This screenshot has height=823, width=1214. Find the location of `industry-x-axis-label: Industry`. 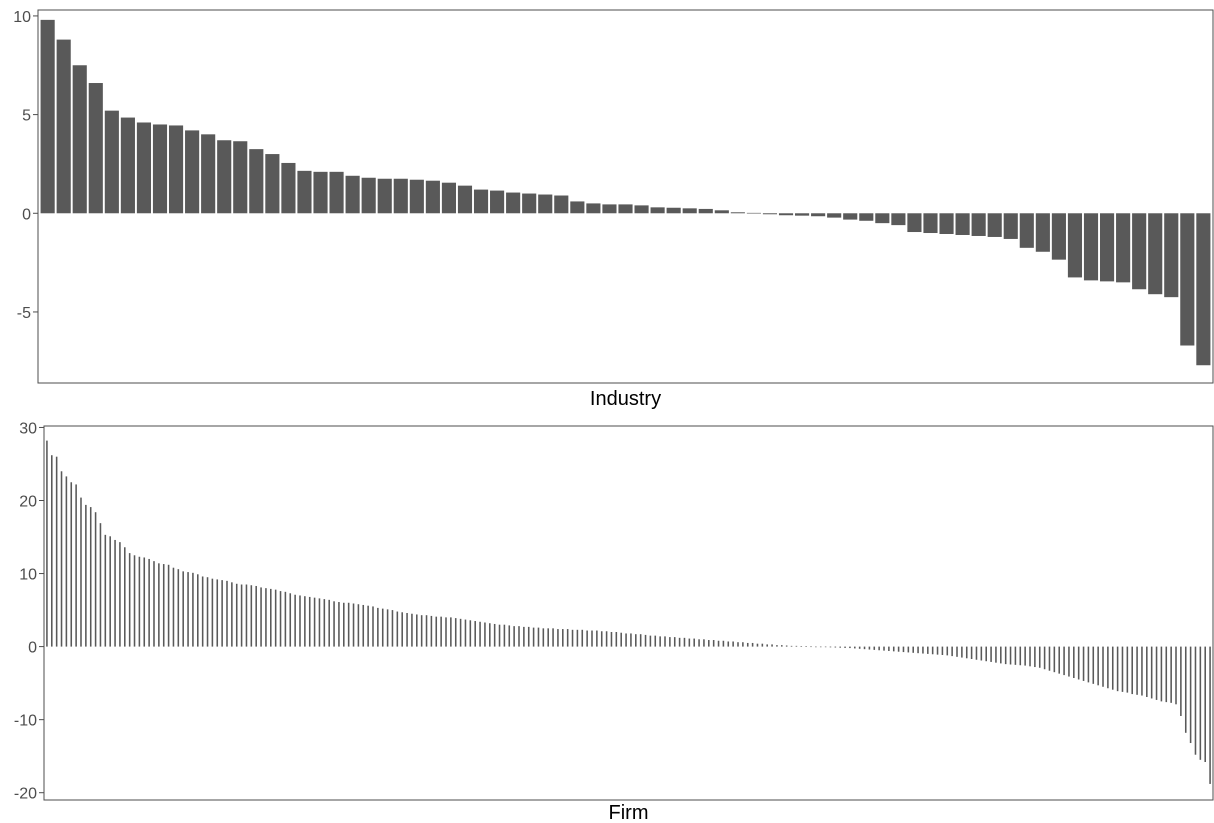

industry-x-axis-label: Industry is located at coordinates (625, 399).